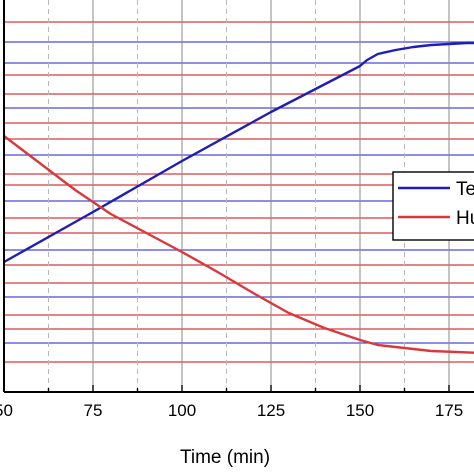 The height and width of the screenshot is (474, 474). Describe the element at coordinates (271, 410) in the screenshot. I see `x-tick-label-125: 125` at that location.